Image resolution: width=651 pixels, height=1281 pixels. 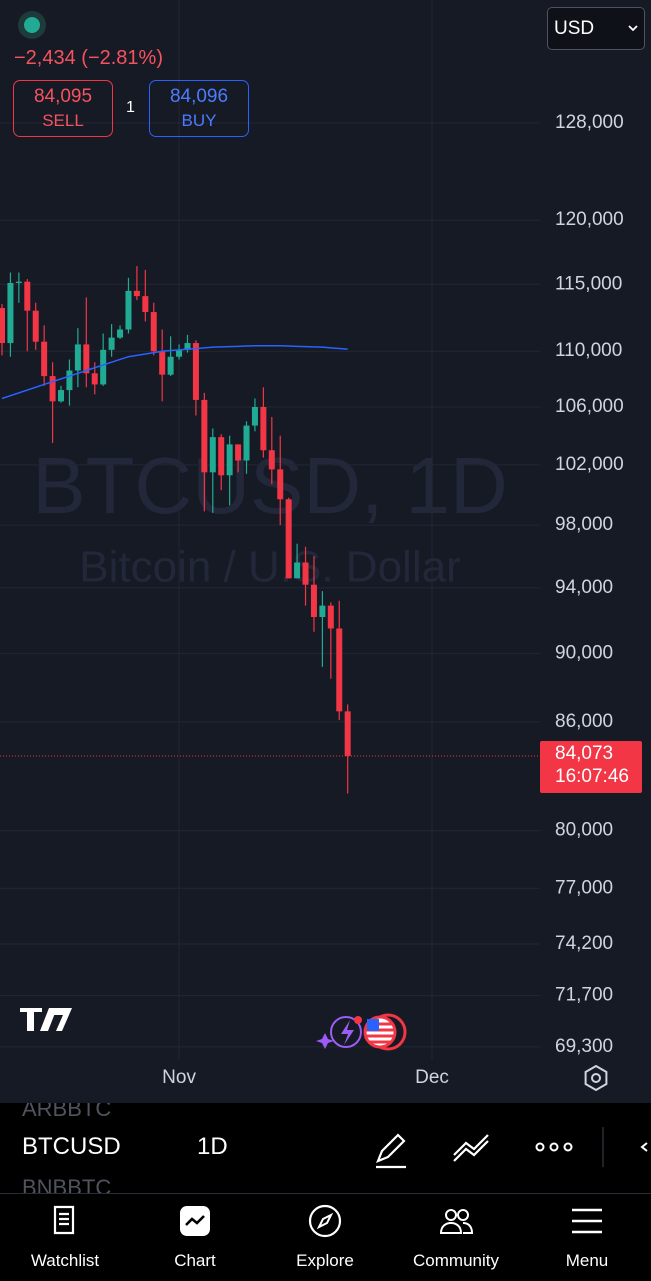 I want to click on nav-item: Explore, so click(x=325, y=1236).